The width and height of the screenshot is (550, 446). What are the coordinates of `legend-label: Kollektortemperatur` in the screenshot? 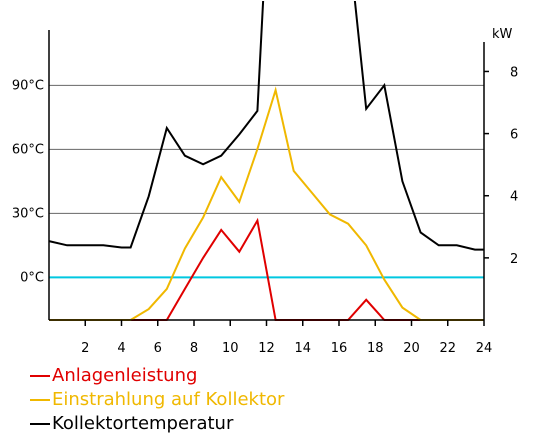 It's located at (143, 423).